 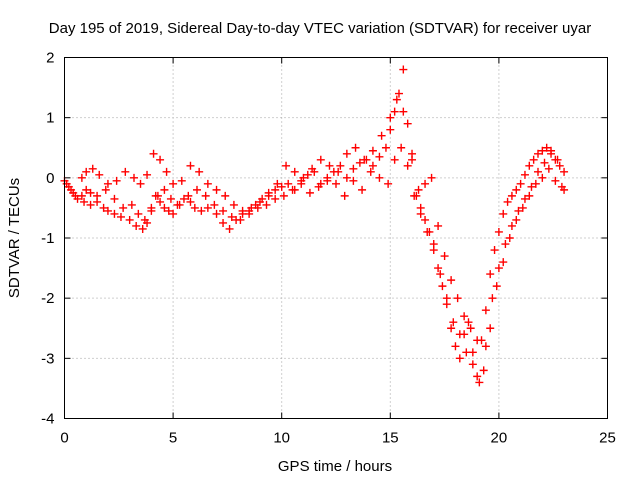 What do you see at coordinates (47, 419) in the screenshot?
I see `y-tick-label: -4` at bounding box center [47, 419].